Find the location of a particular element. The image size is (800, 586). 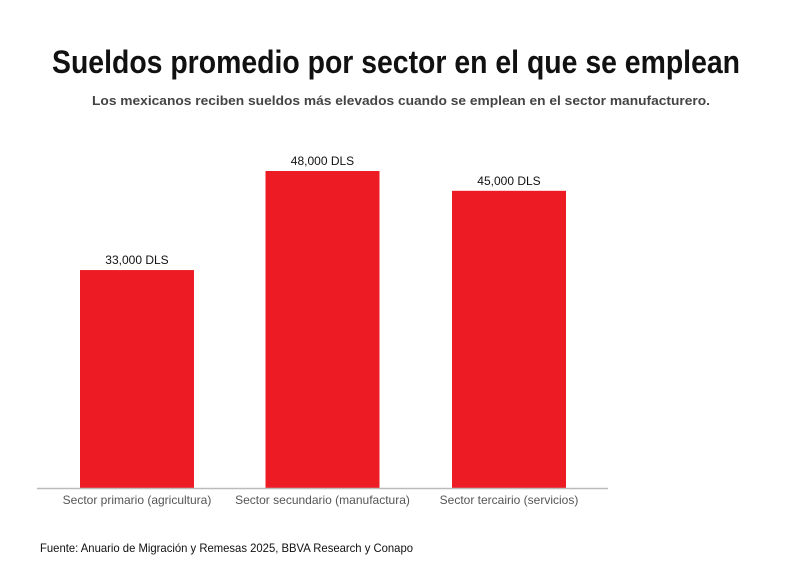

x-tick-label: Sector secundario (manufactura) is located at coordinates (322, 500).